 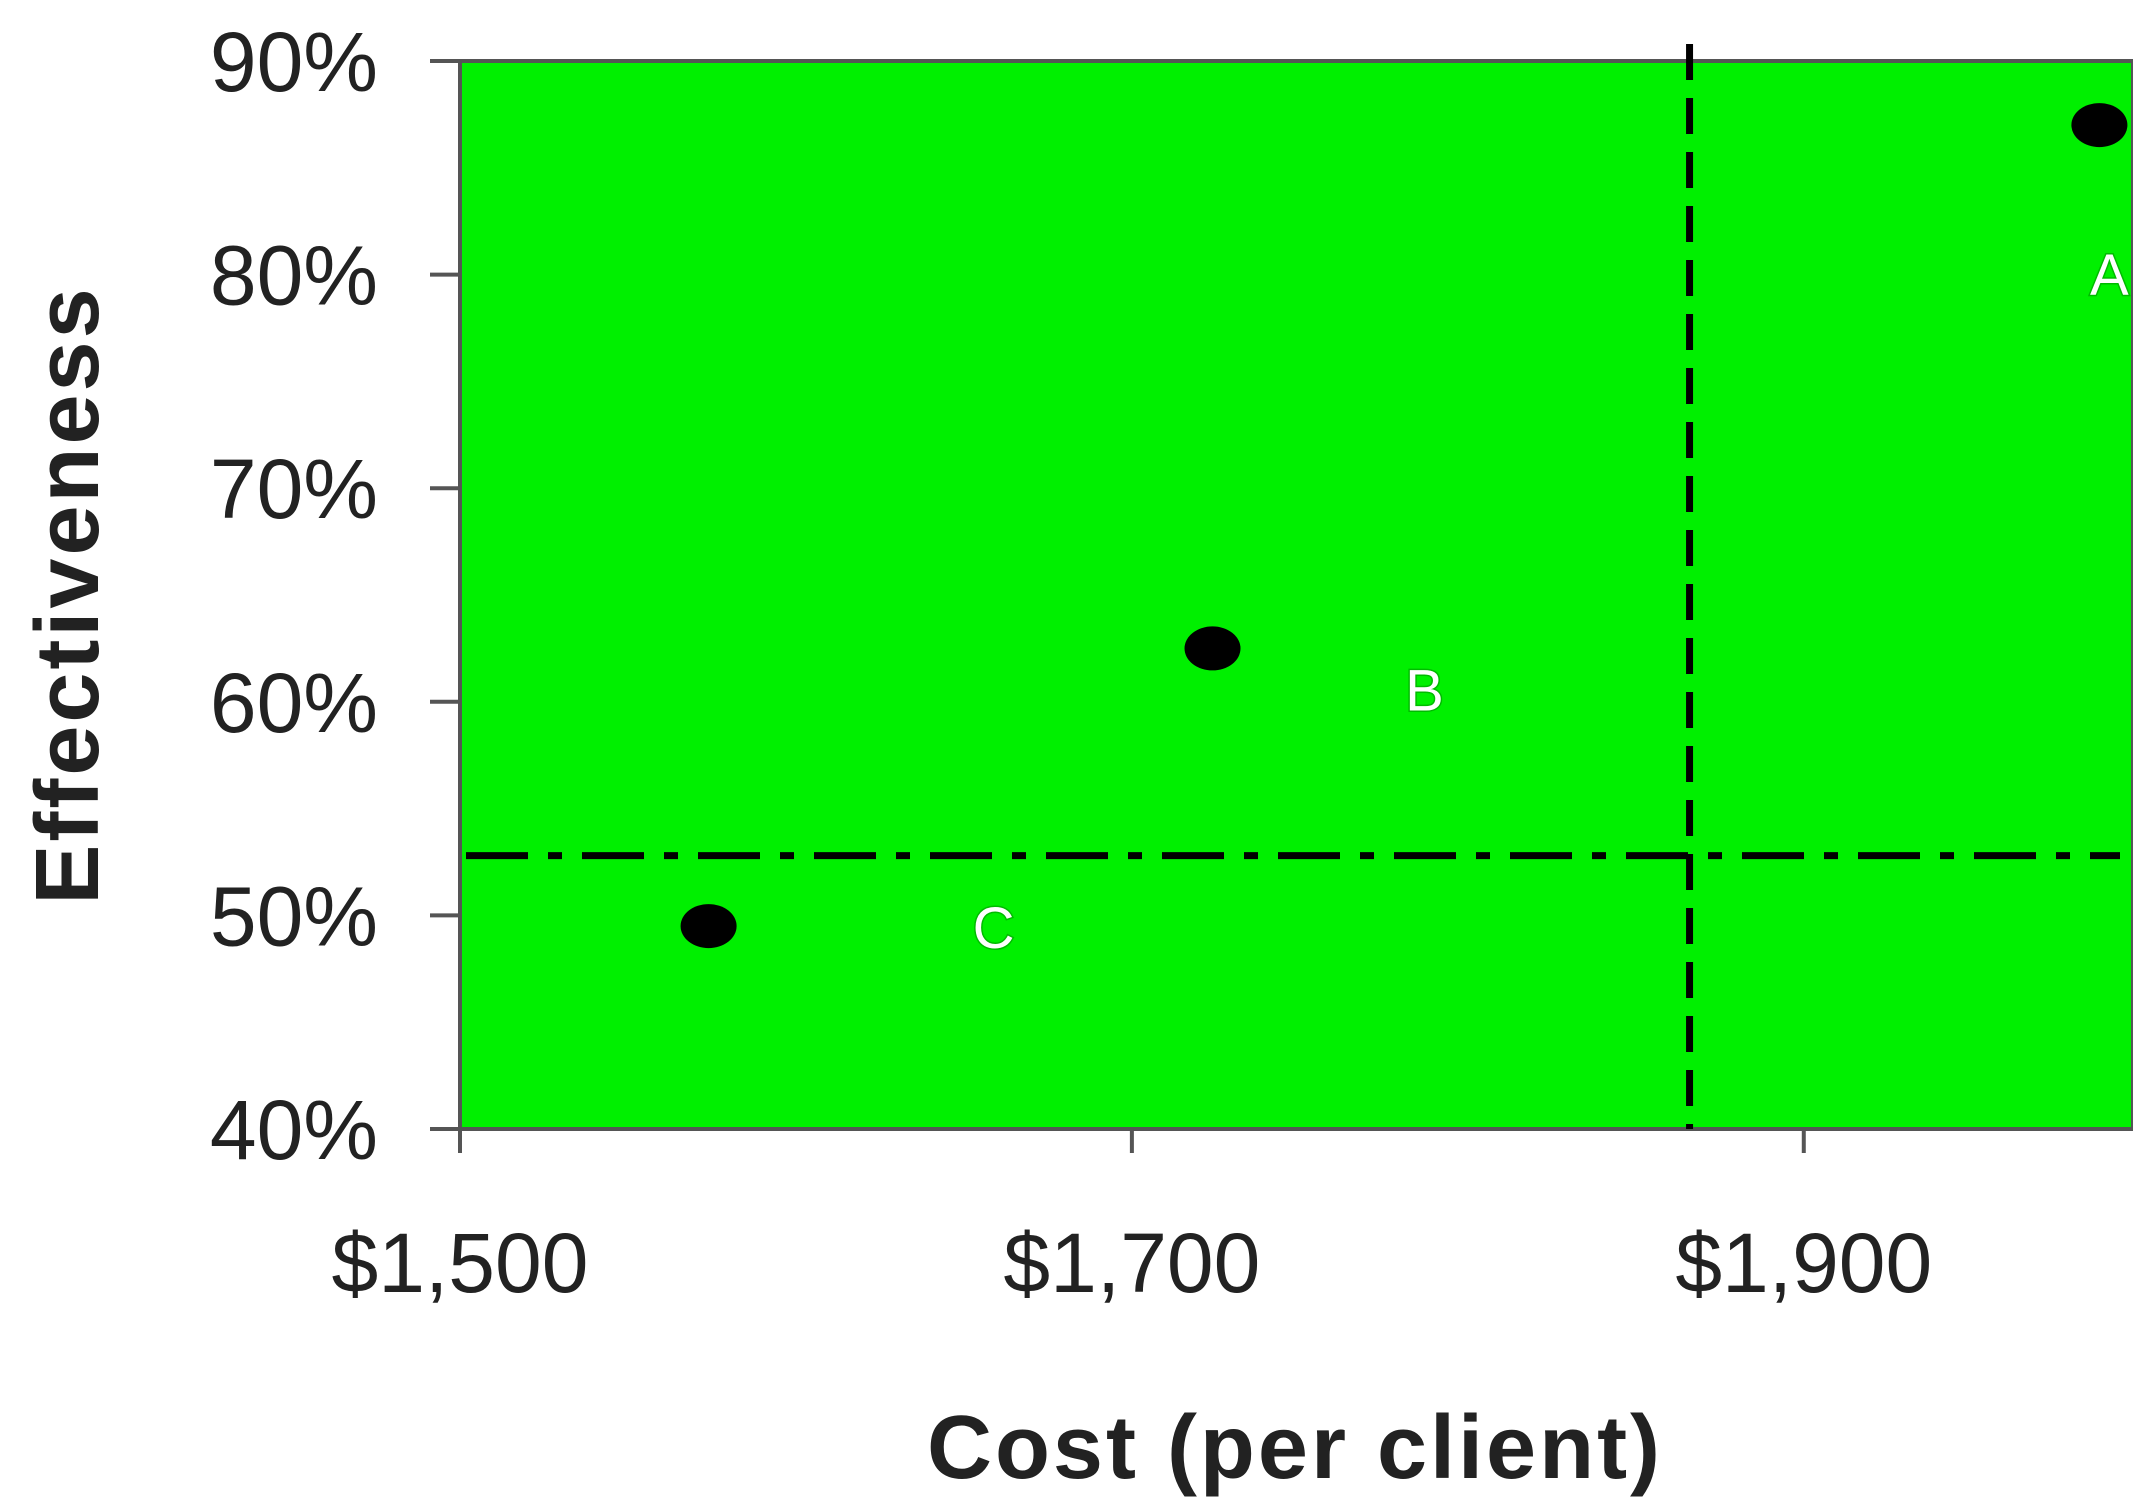 What do you see at coordinates (708, 926) in the screenshot?
I see `data-point-c` at bounding box center [708, 926].